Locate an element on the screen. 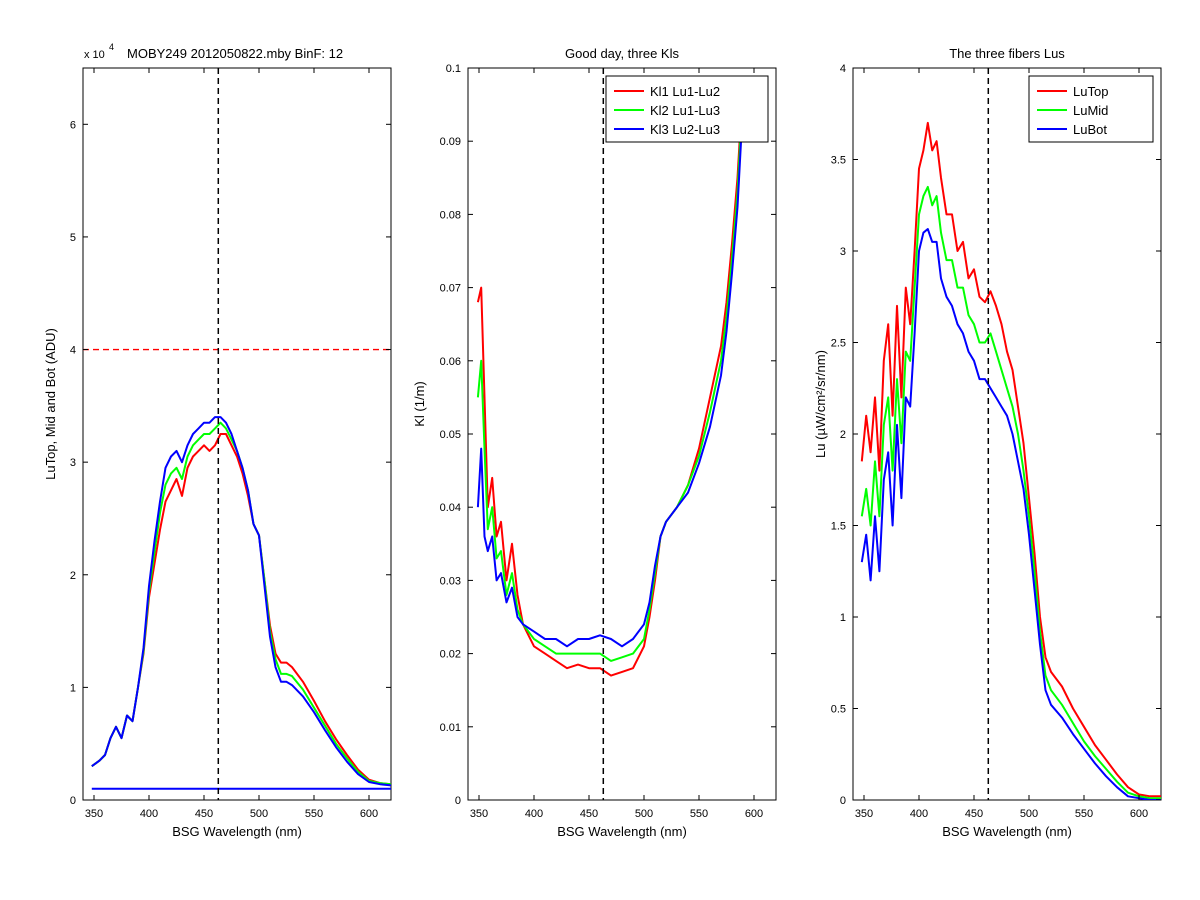 Image resolution: width=1200 pixels, height=900 pixels. legend-entry: Kl2 Lu1-Lu3 is located at coordinates (685, 110).